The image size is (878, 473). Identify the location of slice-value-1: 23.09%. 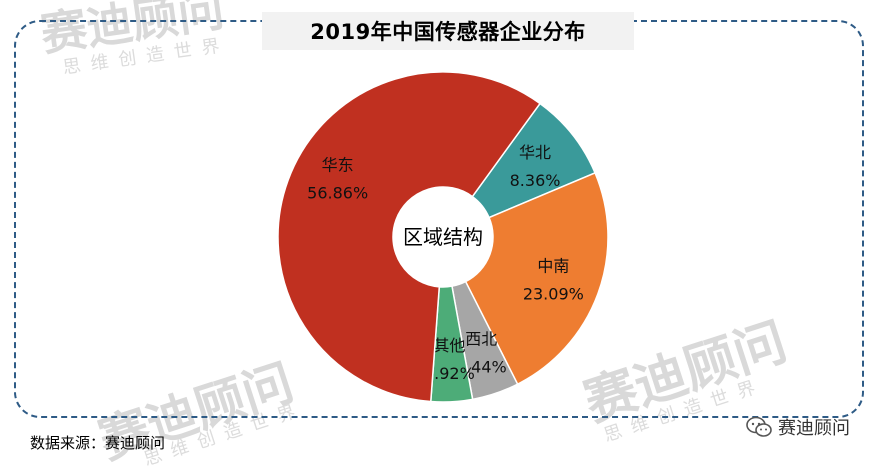
(553, 293).